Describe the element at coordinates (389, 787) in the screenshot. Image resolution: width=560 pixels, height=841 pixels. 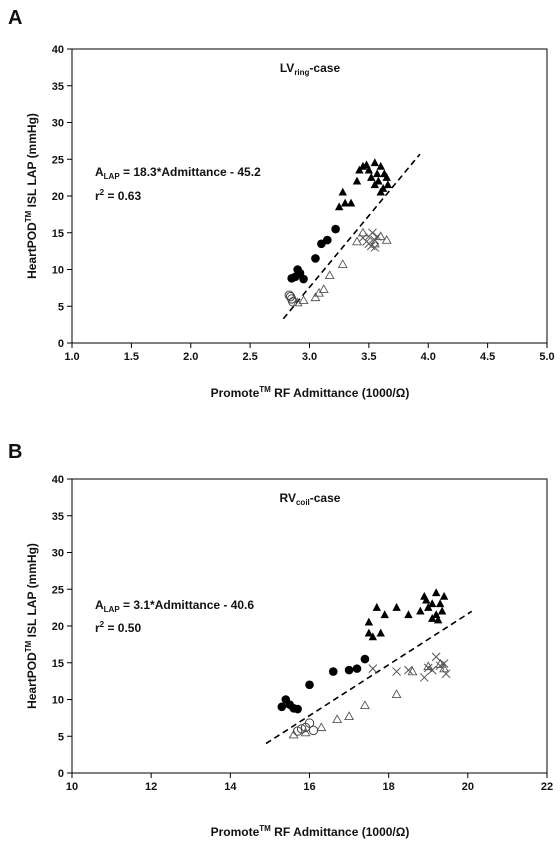
I see `x-tick-label: 18` at that location.